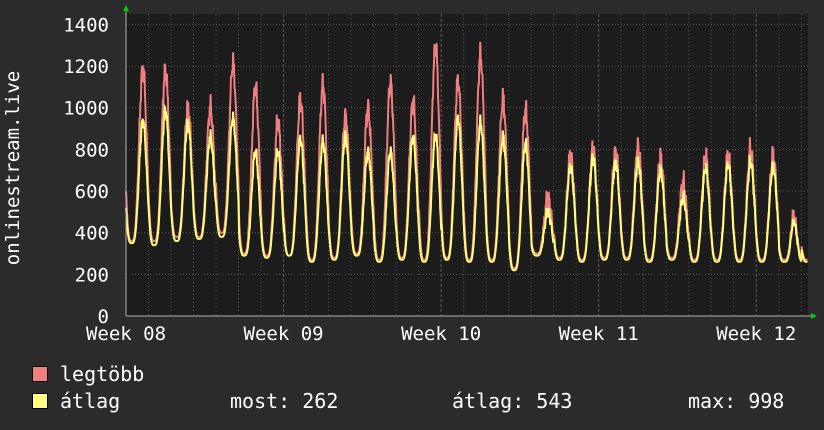 This screenshot has height=430, width=824. I want to click on x-tick-label: Week 09, so click(284, 334).